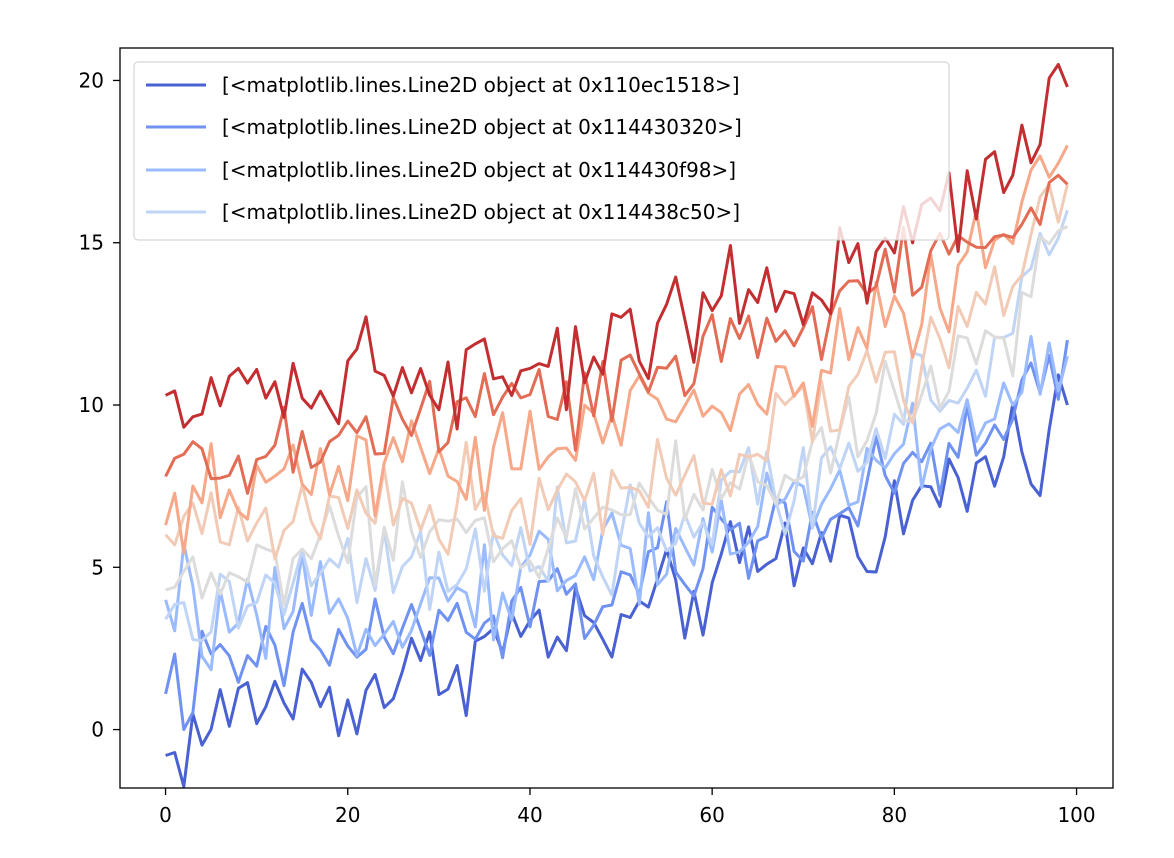 This screenshot has height=858, width=1174. I want to click on y-tick-label: 15, so click(91, 243).